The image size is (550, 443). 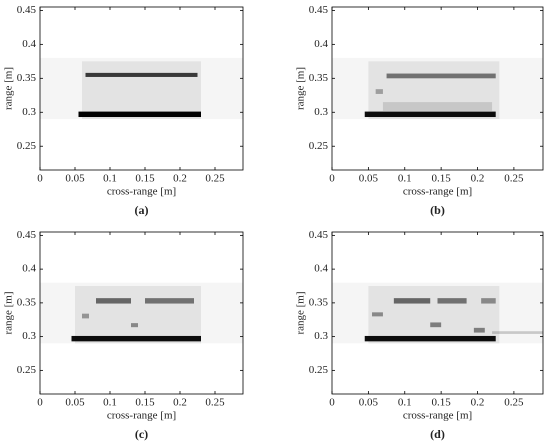 I want to click on panel-caption: (a), so click(x=142, y=210).